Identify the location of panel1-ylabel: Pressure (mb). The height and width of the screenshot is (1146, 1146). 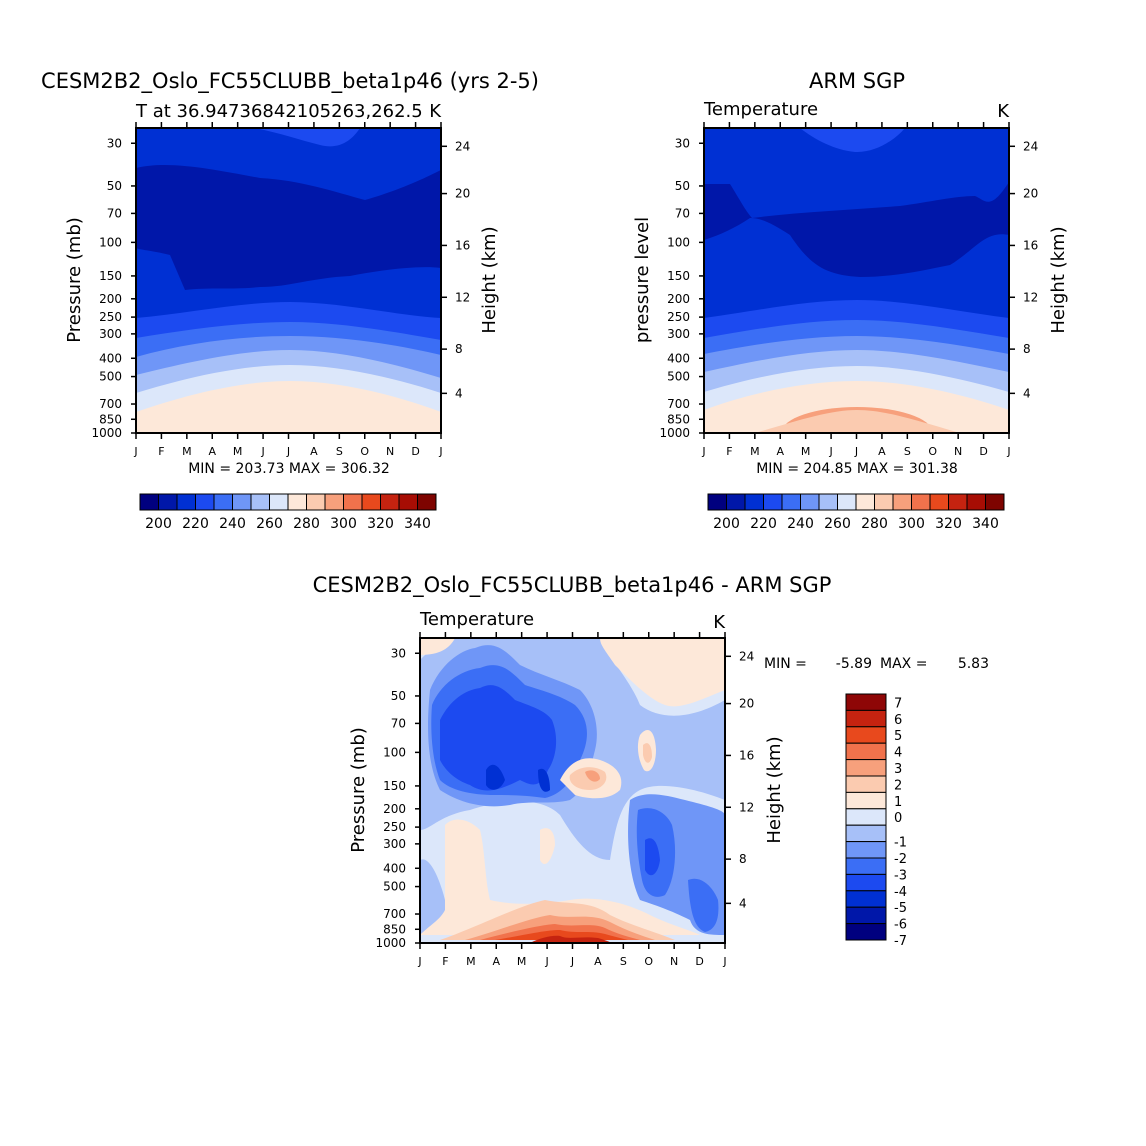
(74, 280).